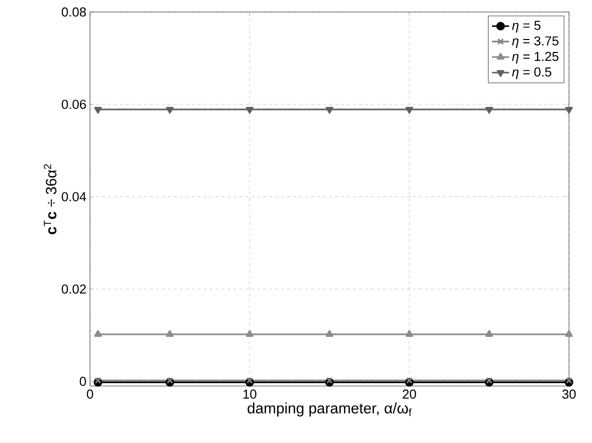  Describe the element at coordinates (569, 394) in the screenshot. I see `x-tick-label: 30` at that location.